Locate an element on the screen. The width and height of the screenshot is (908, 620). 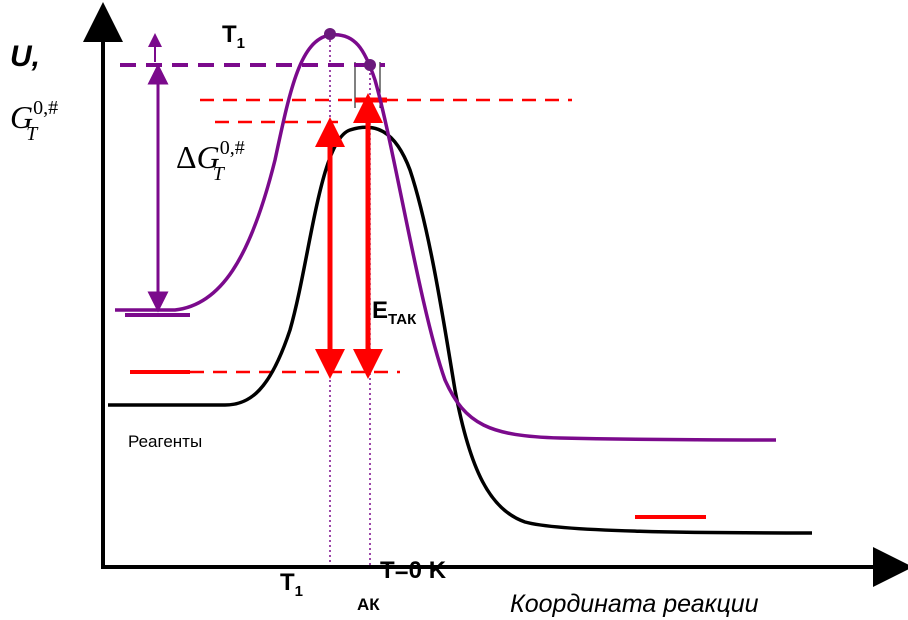
activation-label: EТАК is located at coordinates (394, 312).